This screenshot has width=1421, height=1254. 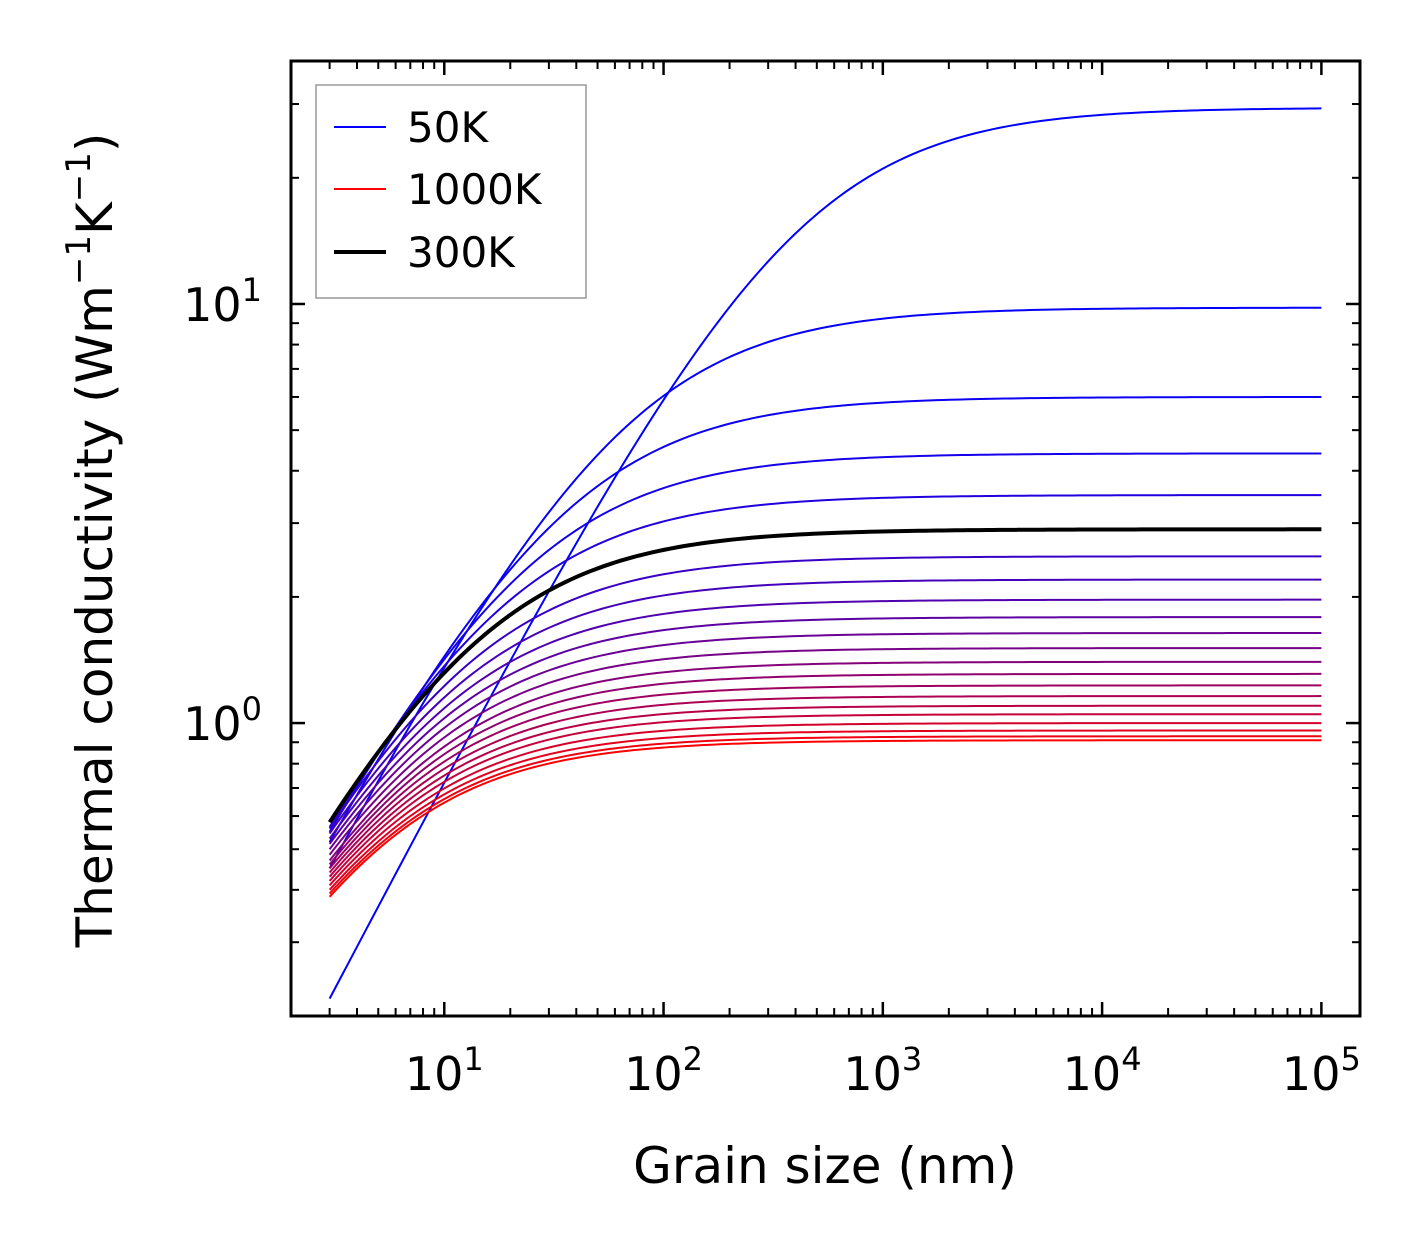 I want to click on series-line-750k, so click(x=825, y=777).